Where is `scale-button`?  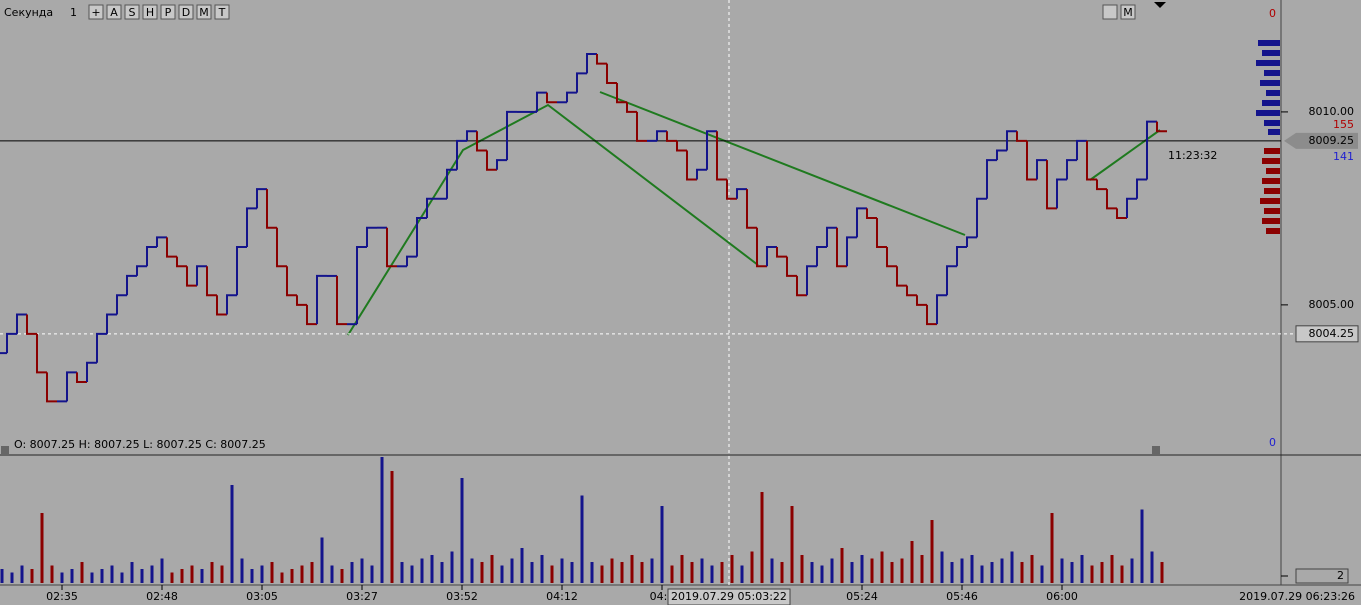 scale-button is located at coordinates (1110, 12).